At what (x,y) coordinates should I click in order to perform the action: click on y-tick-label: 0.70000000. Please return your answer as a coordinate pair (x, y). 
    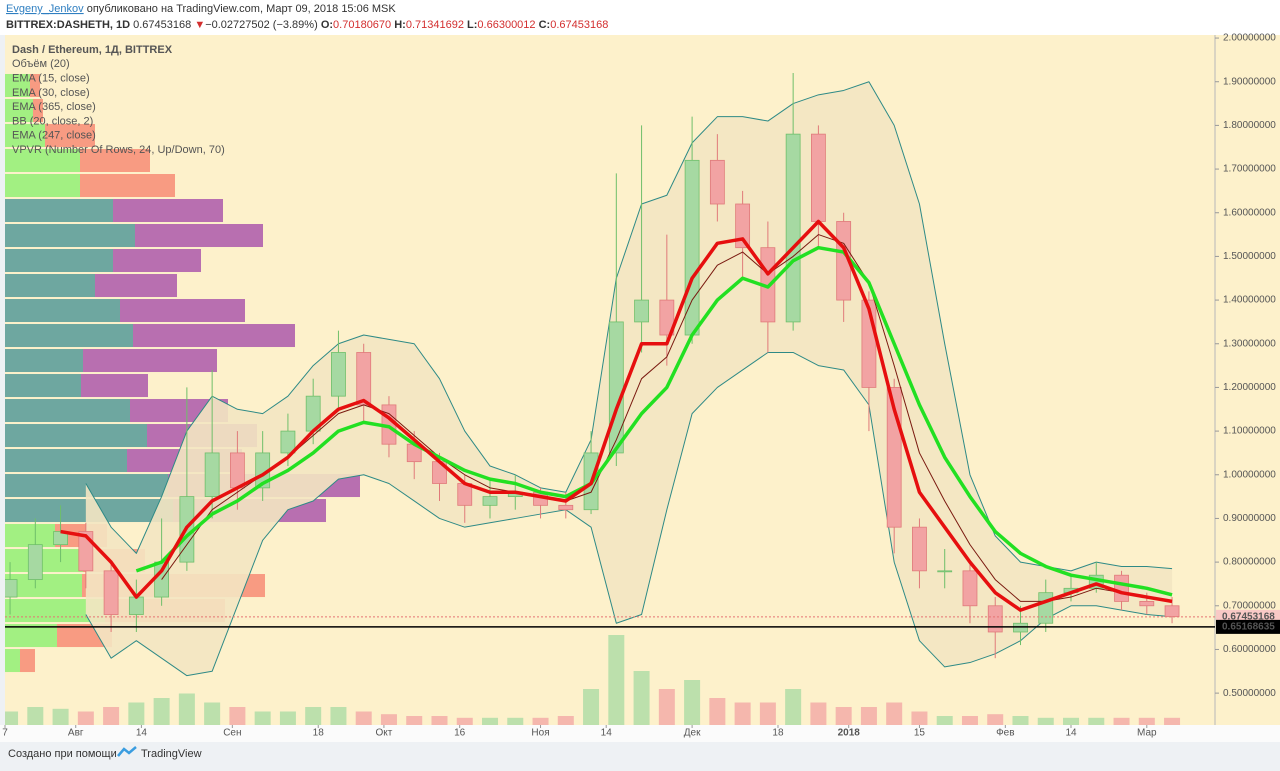
    Looking at the image, I should click on (1249, 605).